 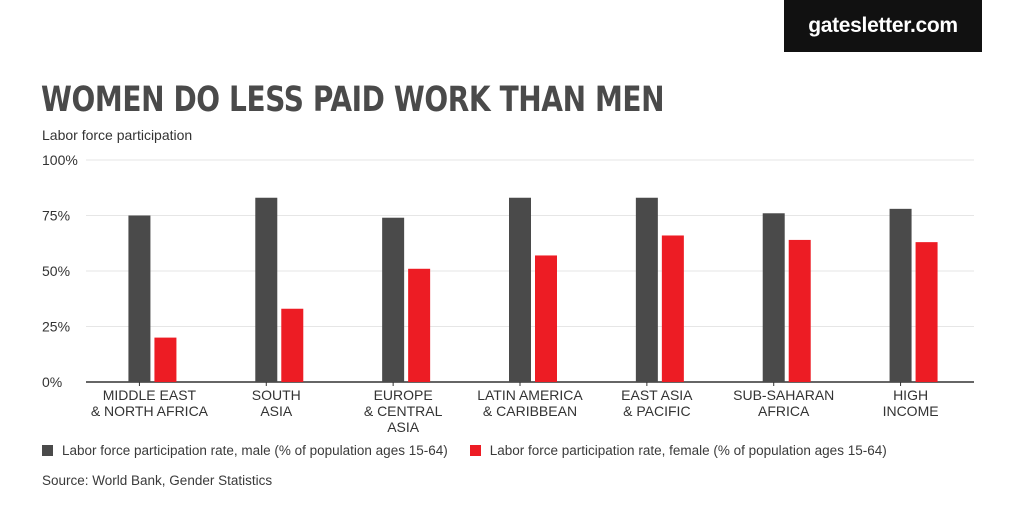 I want to click on x-tick-label: HIGH INCOME, so click(x=911, y=403).